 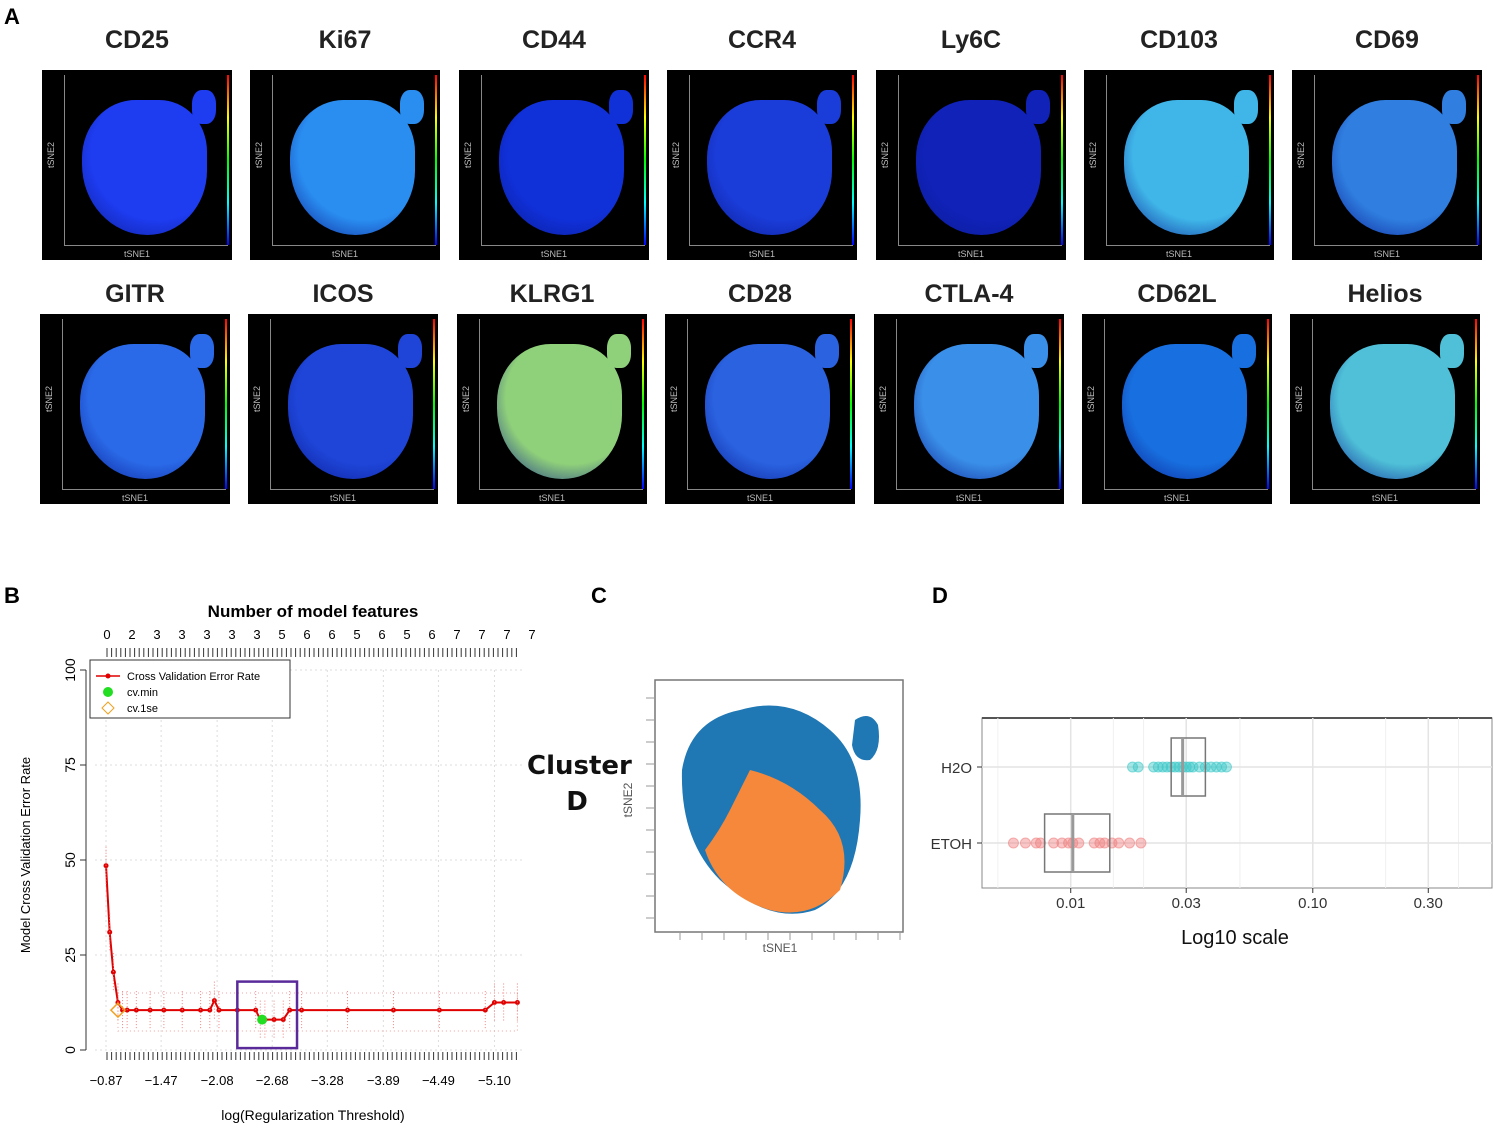 What do you see at coordinates (70, 670) in the screenshot?
I see `y-tick-label: 100` at bounding box center [70, 670].